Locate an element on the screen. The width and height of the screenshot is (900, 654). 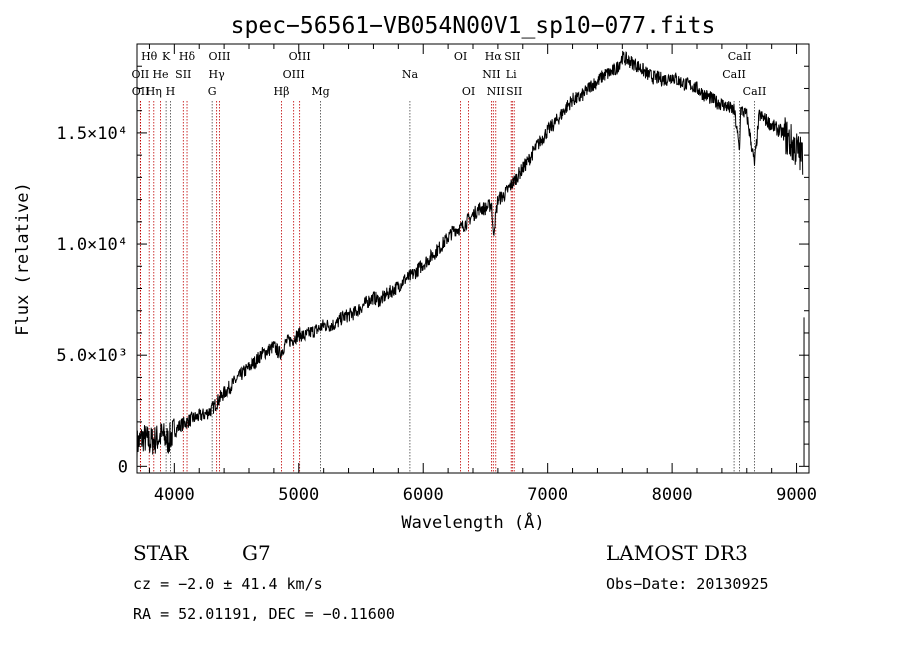
y-tick-label: 0 is located at coordinates (123, 467).